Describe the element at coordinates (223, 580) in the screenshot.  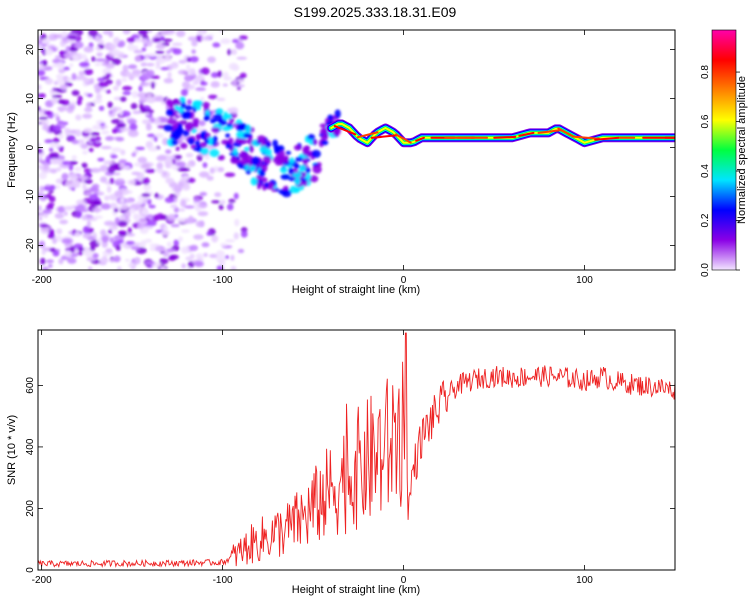
I see `x-tick-label: -100` at that location.